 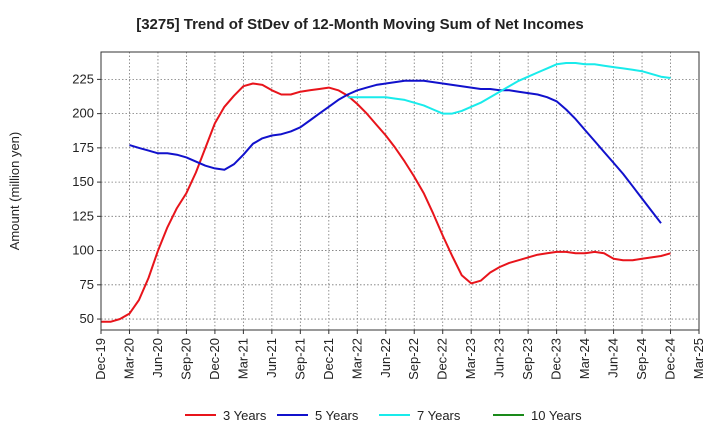 What do you see at coordinates (299, 359) in the screenshot?
I see `x-tick-label: Sep-21` at bounding box center [299, 359].